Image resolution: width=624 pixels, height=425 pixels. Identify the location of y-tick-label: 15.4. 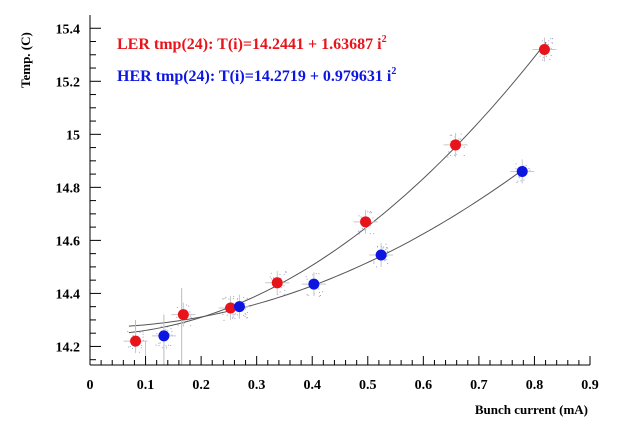
(68, 29).